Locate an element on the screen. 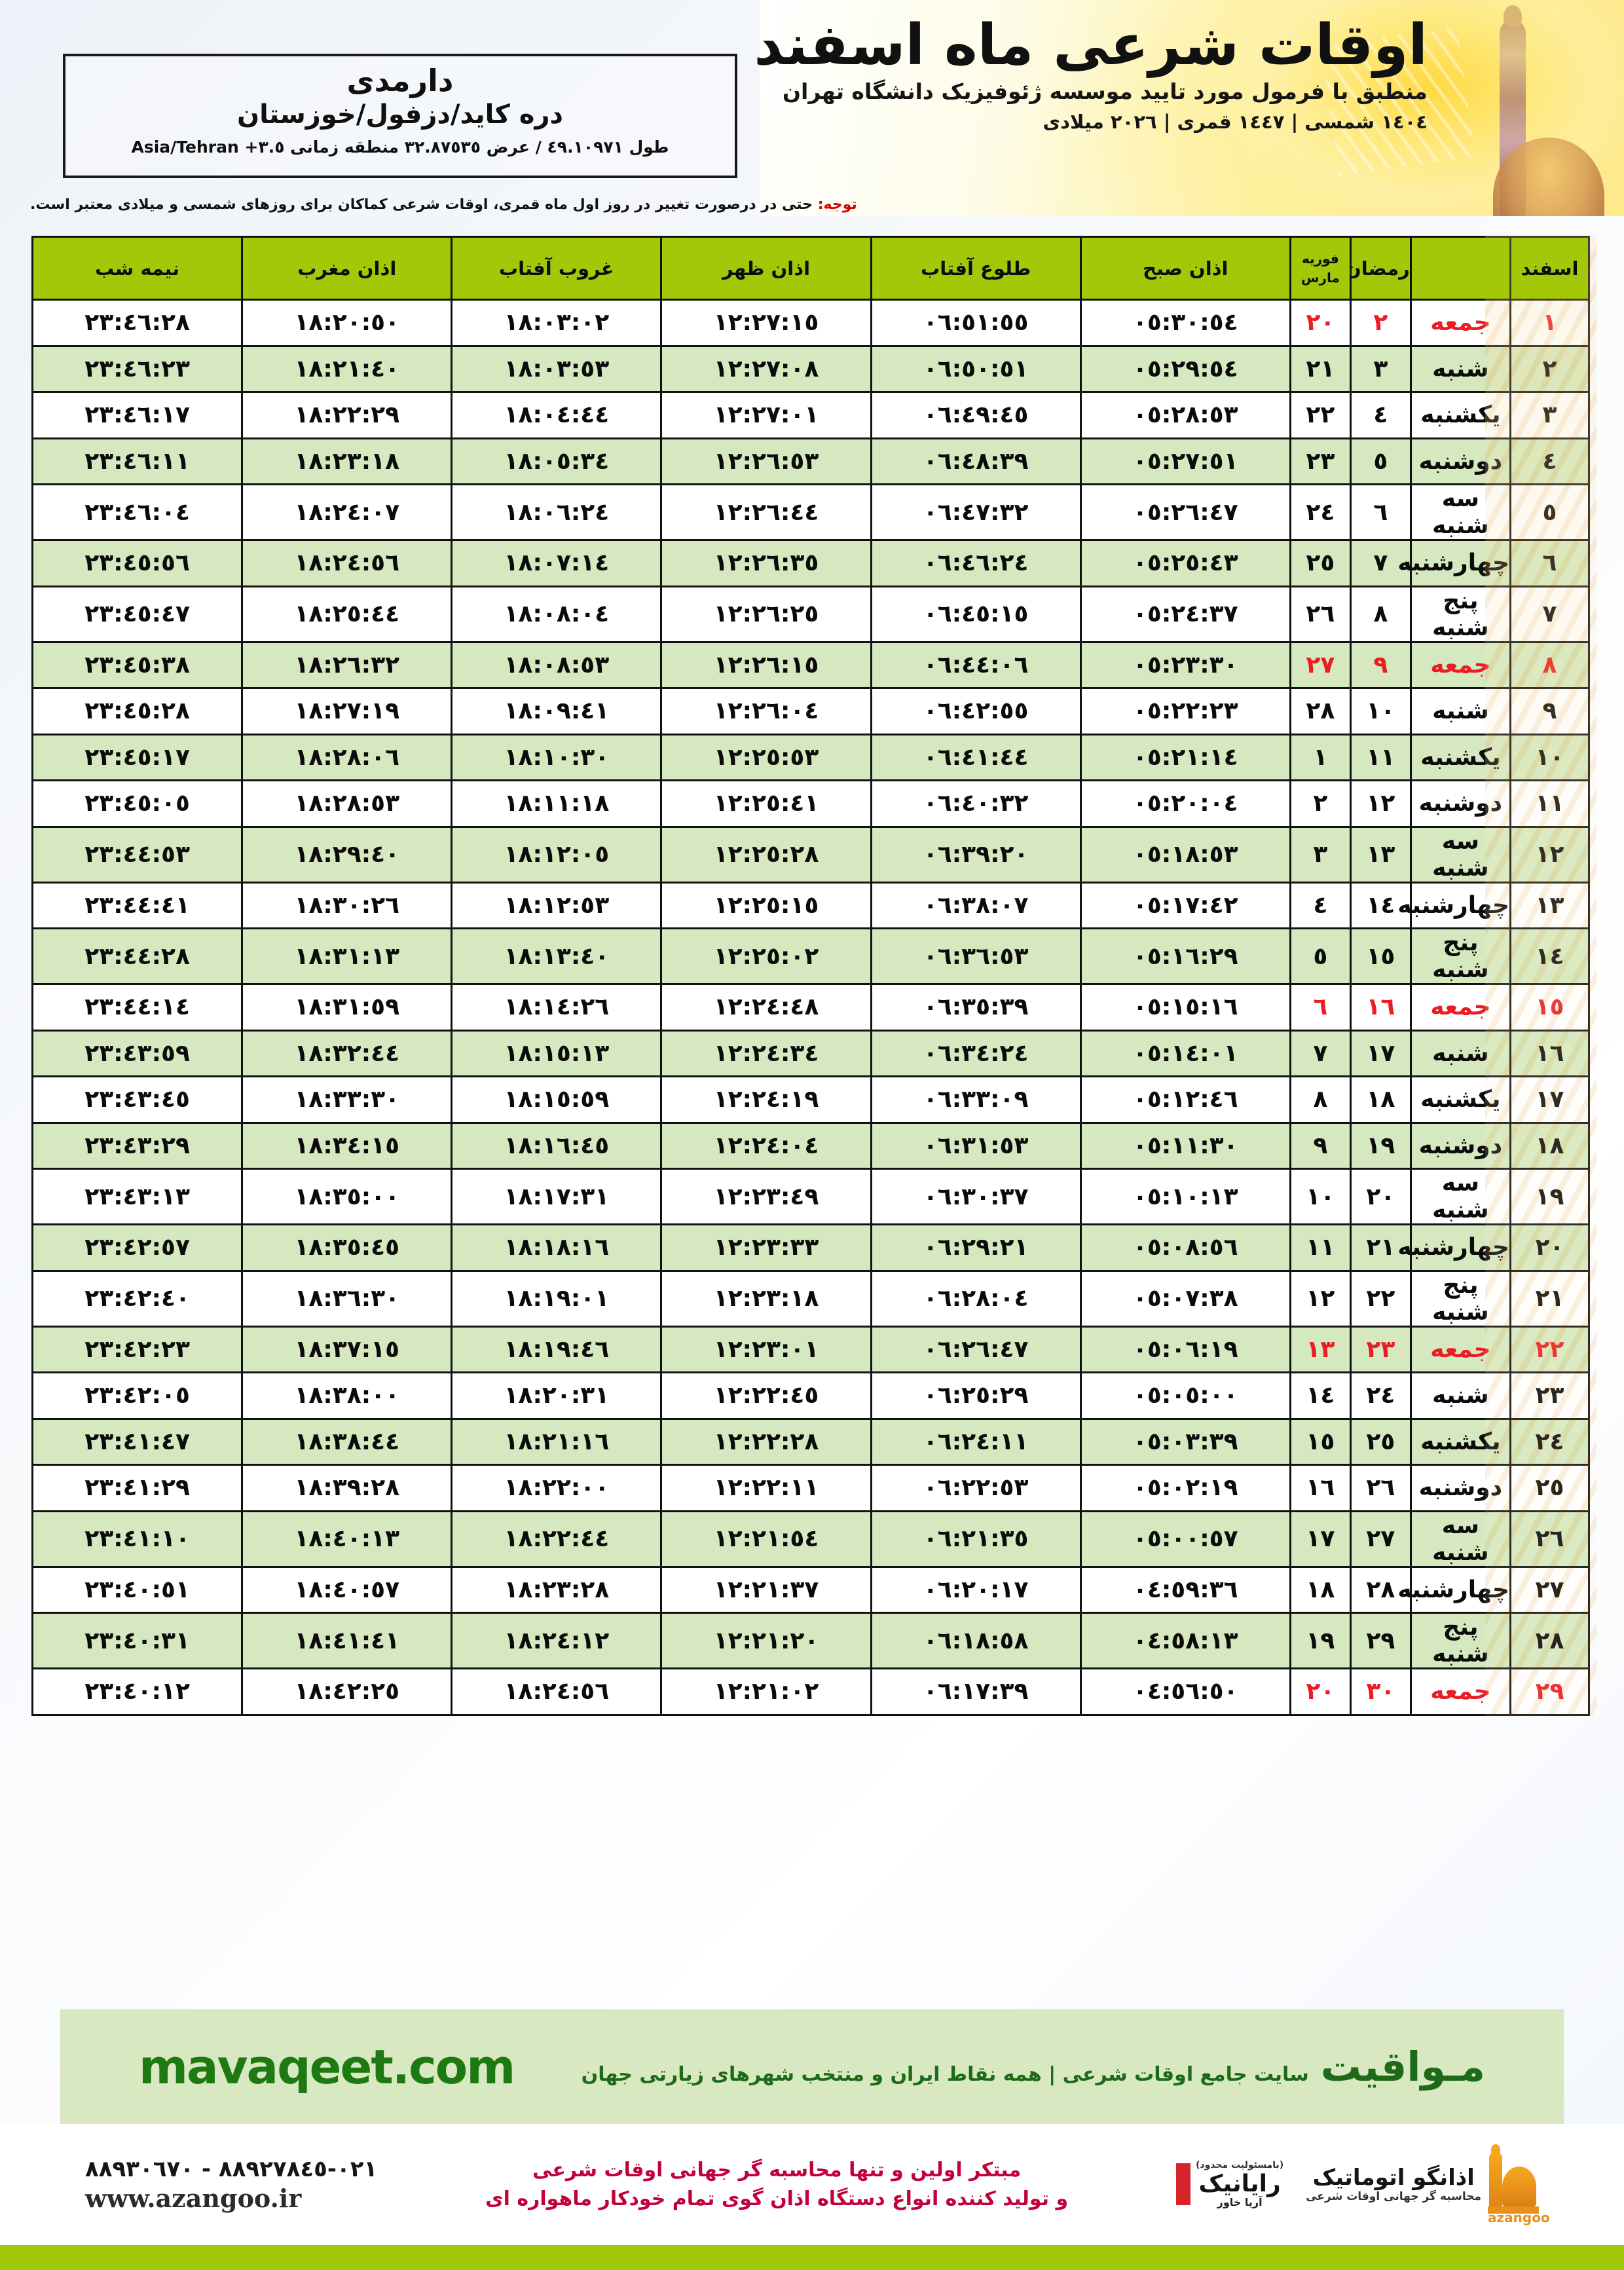  cell-gregorian: ١٤ is located at coordinates (1320, 1395).